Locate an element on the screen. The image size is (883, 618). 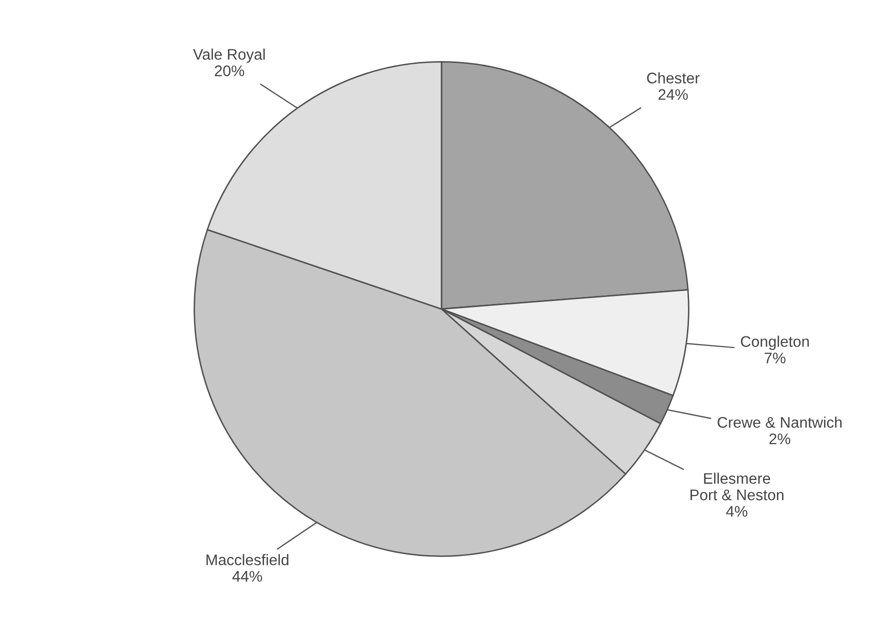
data-label: 4% is located at coordinates (737, 511).